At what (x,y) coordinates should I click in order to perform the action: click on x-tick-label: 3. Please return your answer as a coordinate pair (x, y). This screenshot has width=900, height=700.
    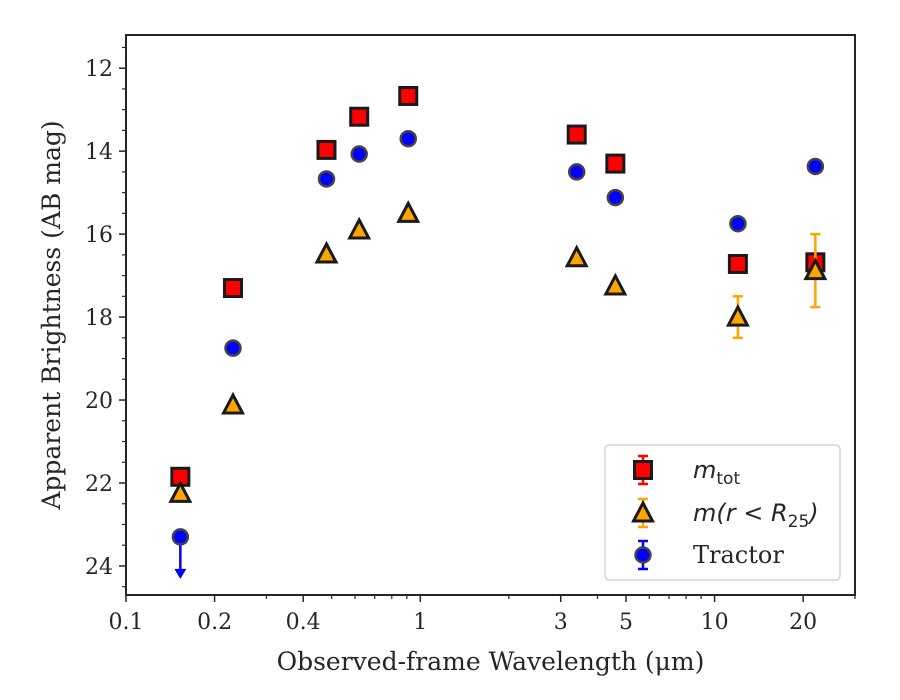
    Looking at the image, I should click on (561, 622).